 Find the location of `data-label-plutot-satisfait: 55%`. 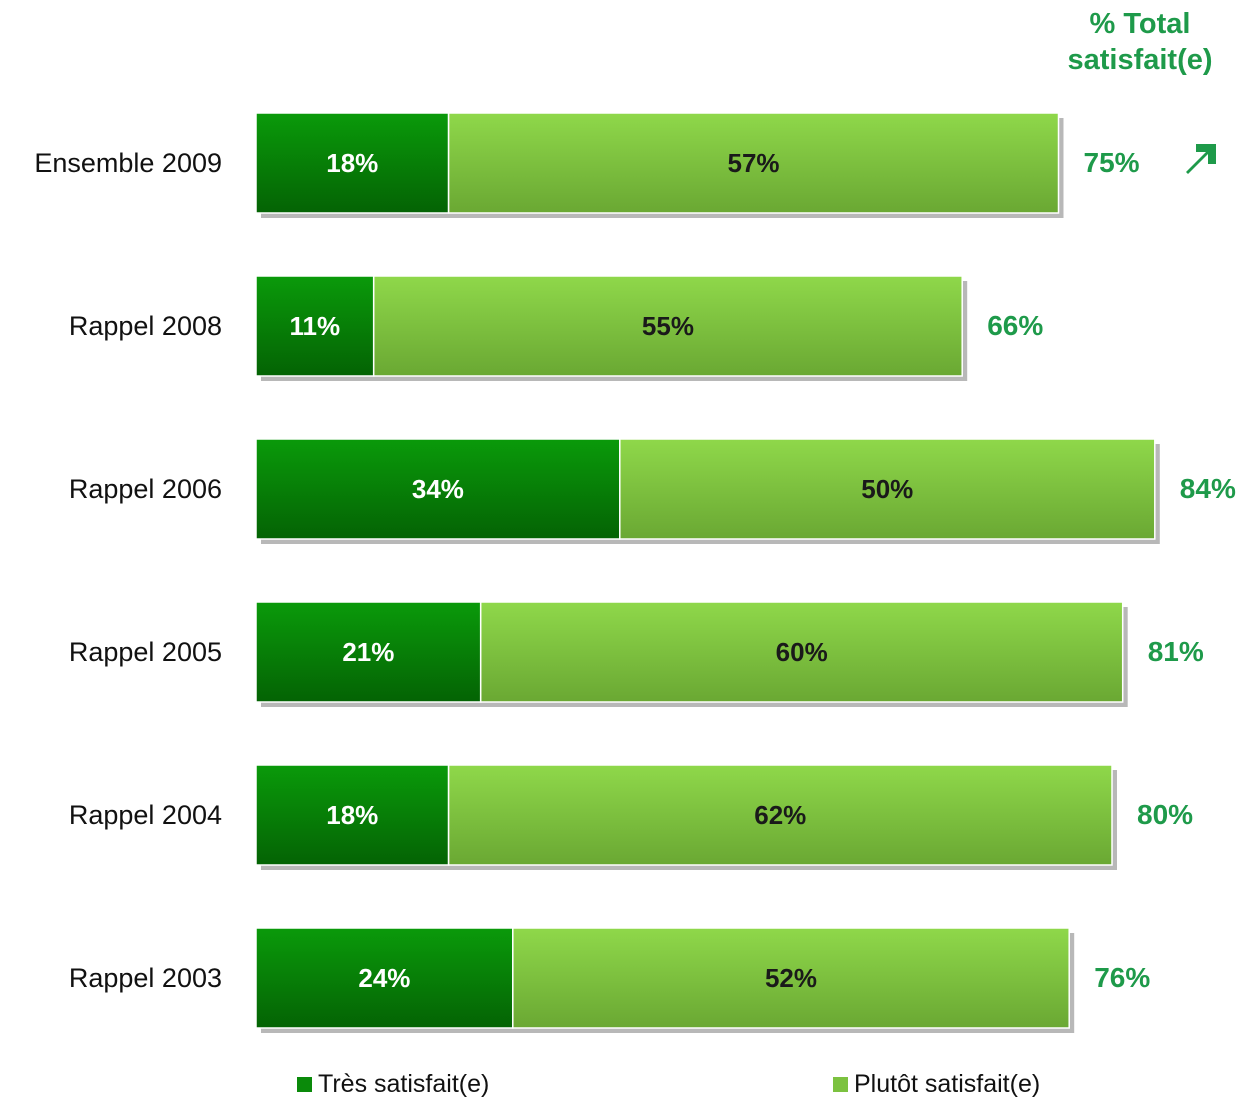

data-label-plutot-satisfait: 55% is located at coordinates (668, 326).